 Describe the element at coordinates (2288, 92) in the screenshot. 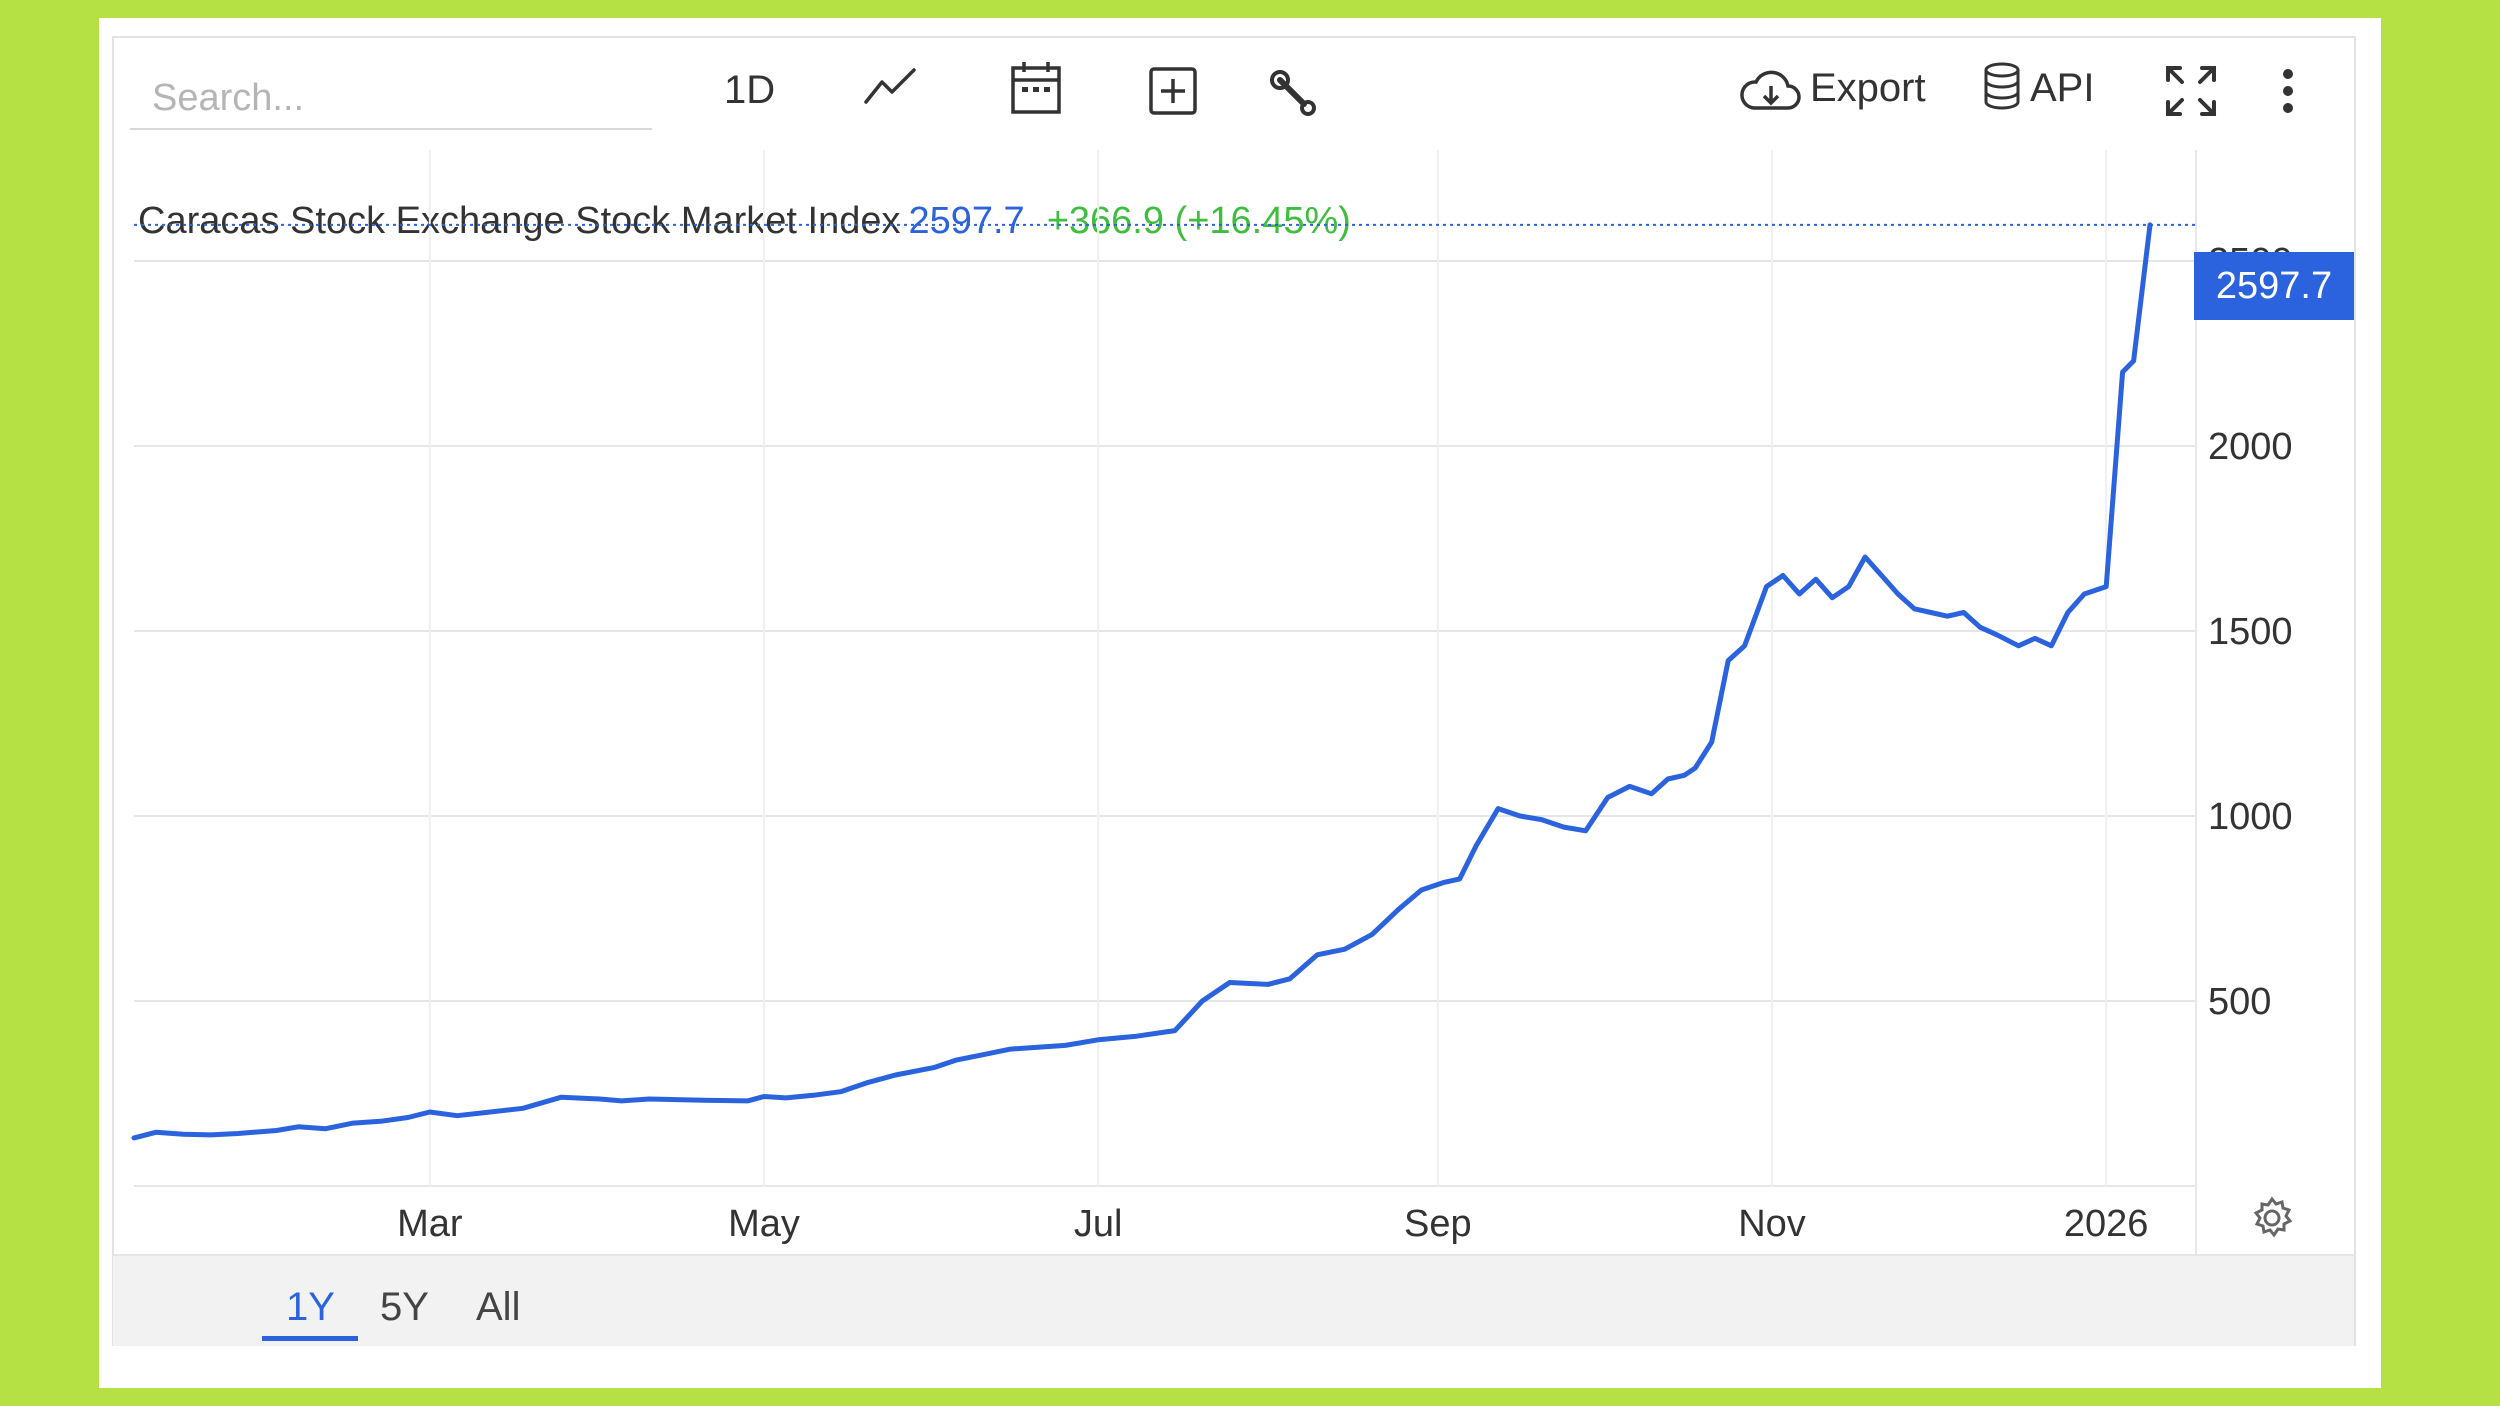

I see `more-options-icon` at that location.